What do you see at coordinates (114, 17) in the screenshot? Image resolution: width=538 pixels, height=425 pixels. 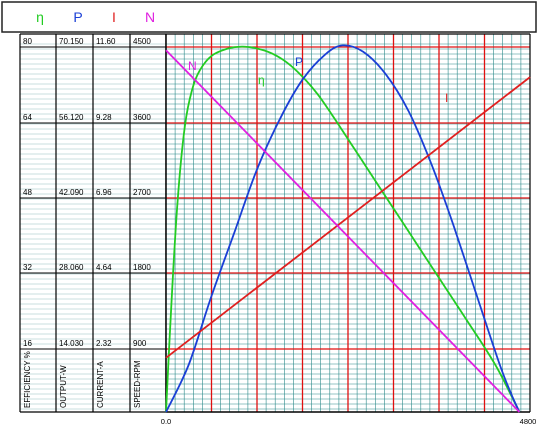 I see `legend-entry-2: I` at bounding box center [114, 17].